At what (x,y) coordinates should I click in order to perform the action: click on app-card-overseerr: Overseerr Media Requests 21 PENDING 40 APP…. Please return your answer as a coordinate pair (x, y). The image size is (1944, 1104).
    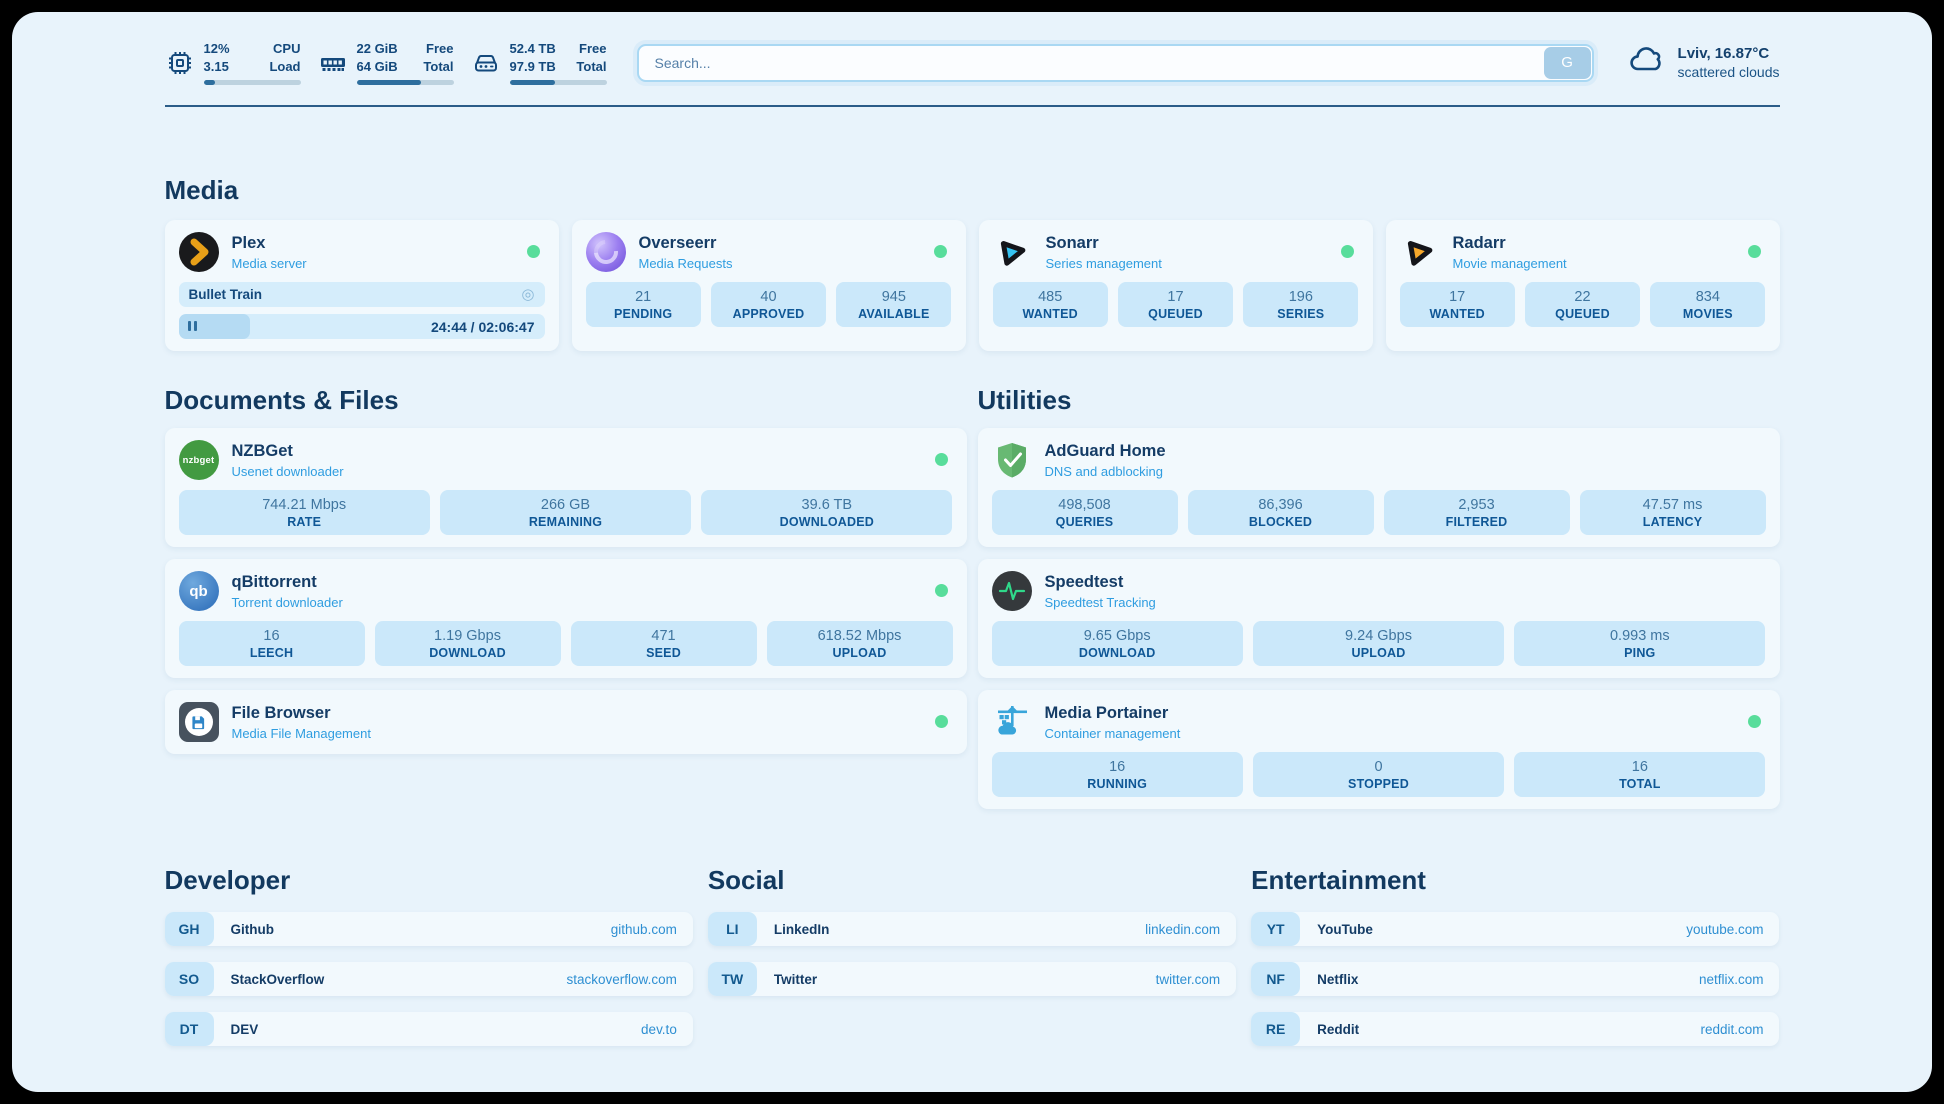
    Looking at the image, I should click on (768, 285).